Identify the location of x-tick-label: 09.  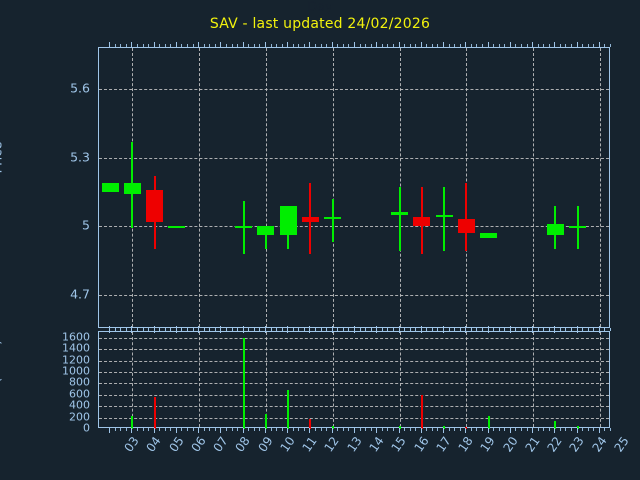
(265, 444).